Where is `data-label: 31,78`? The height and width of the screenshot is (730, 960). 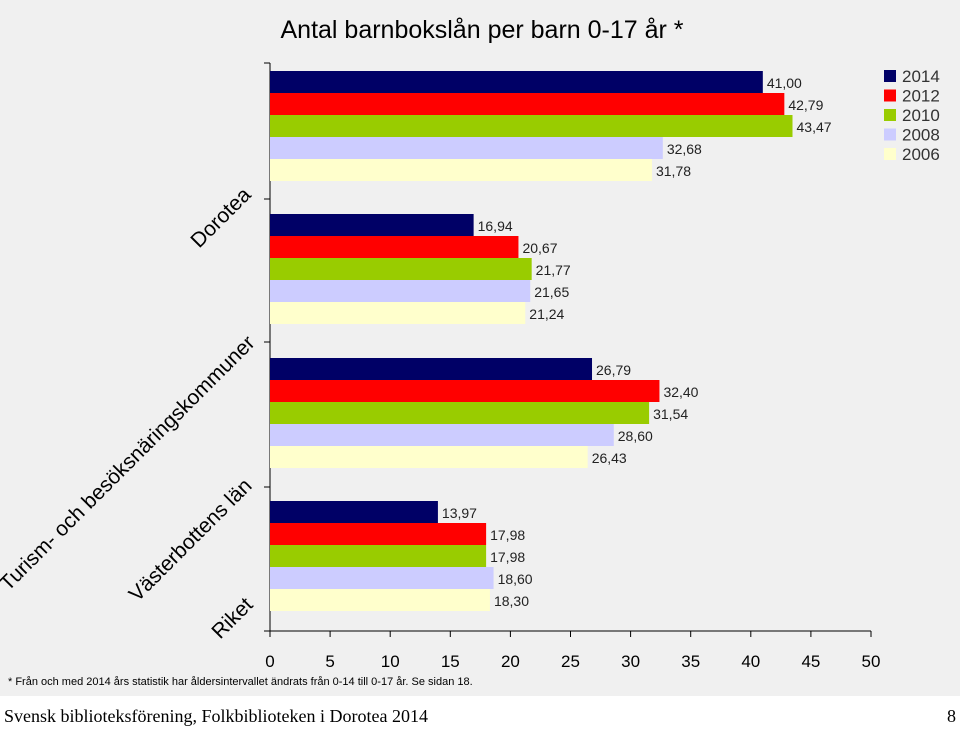
data-label: 31,78 is located at coordinates (673, 171).